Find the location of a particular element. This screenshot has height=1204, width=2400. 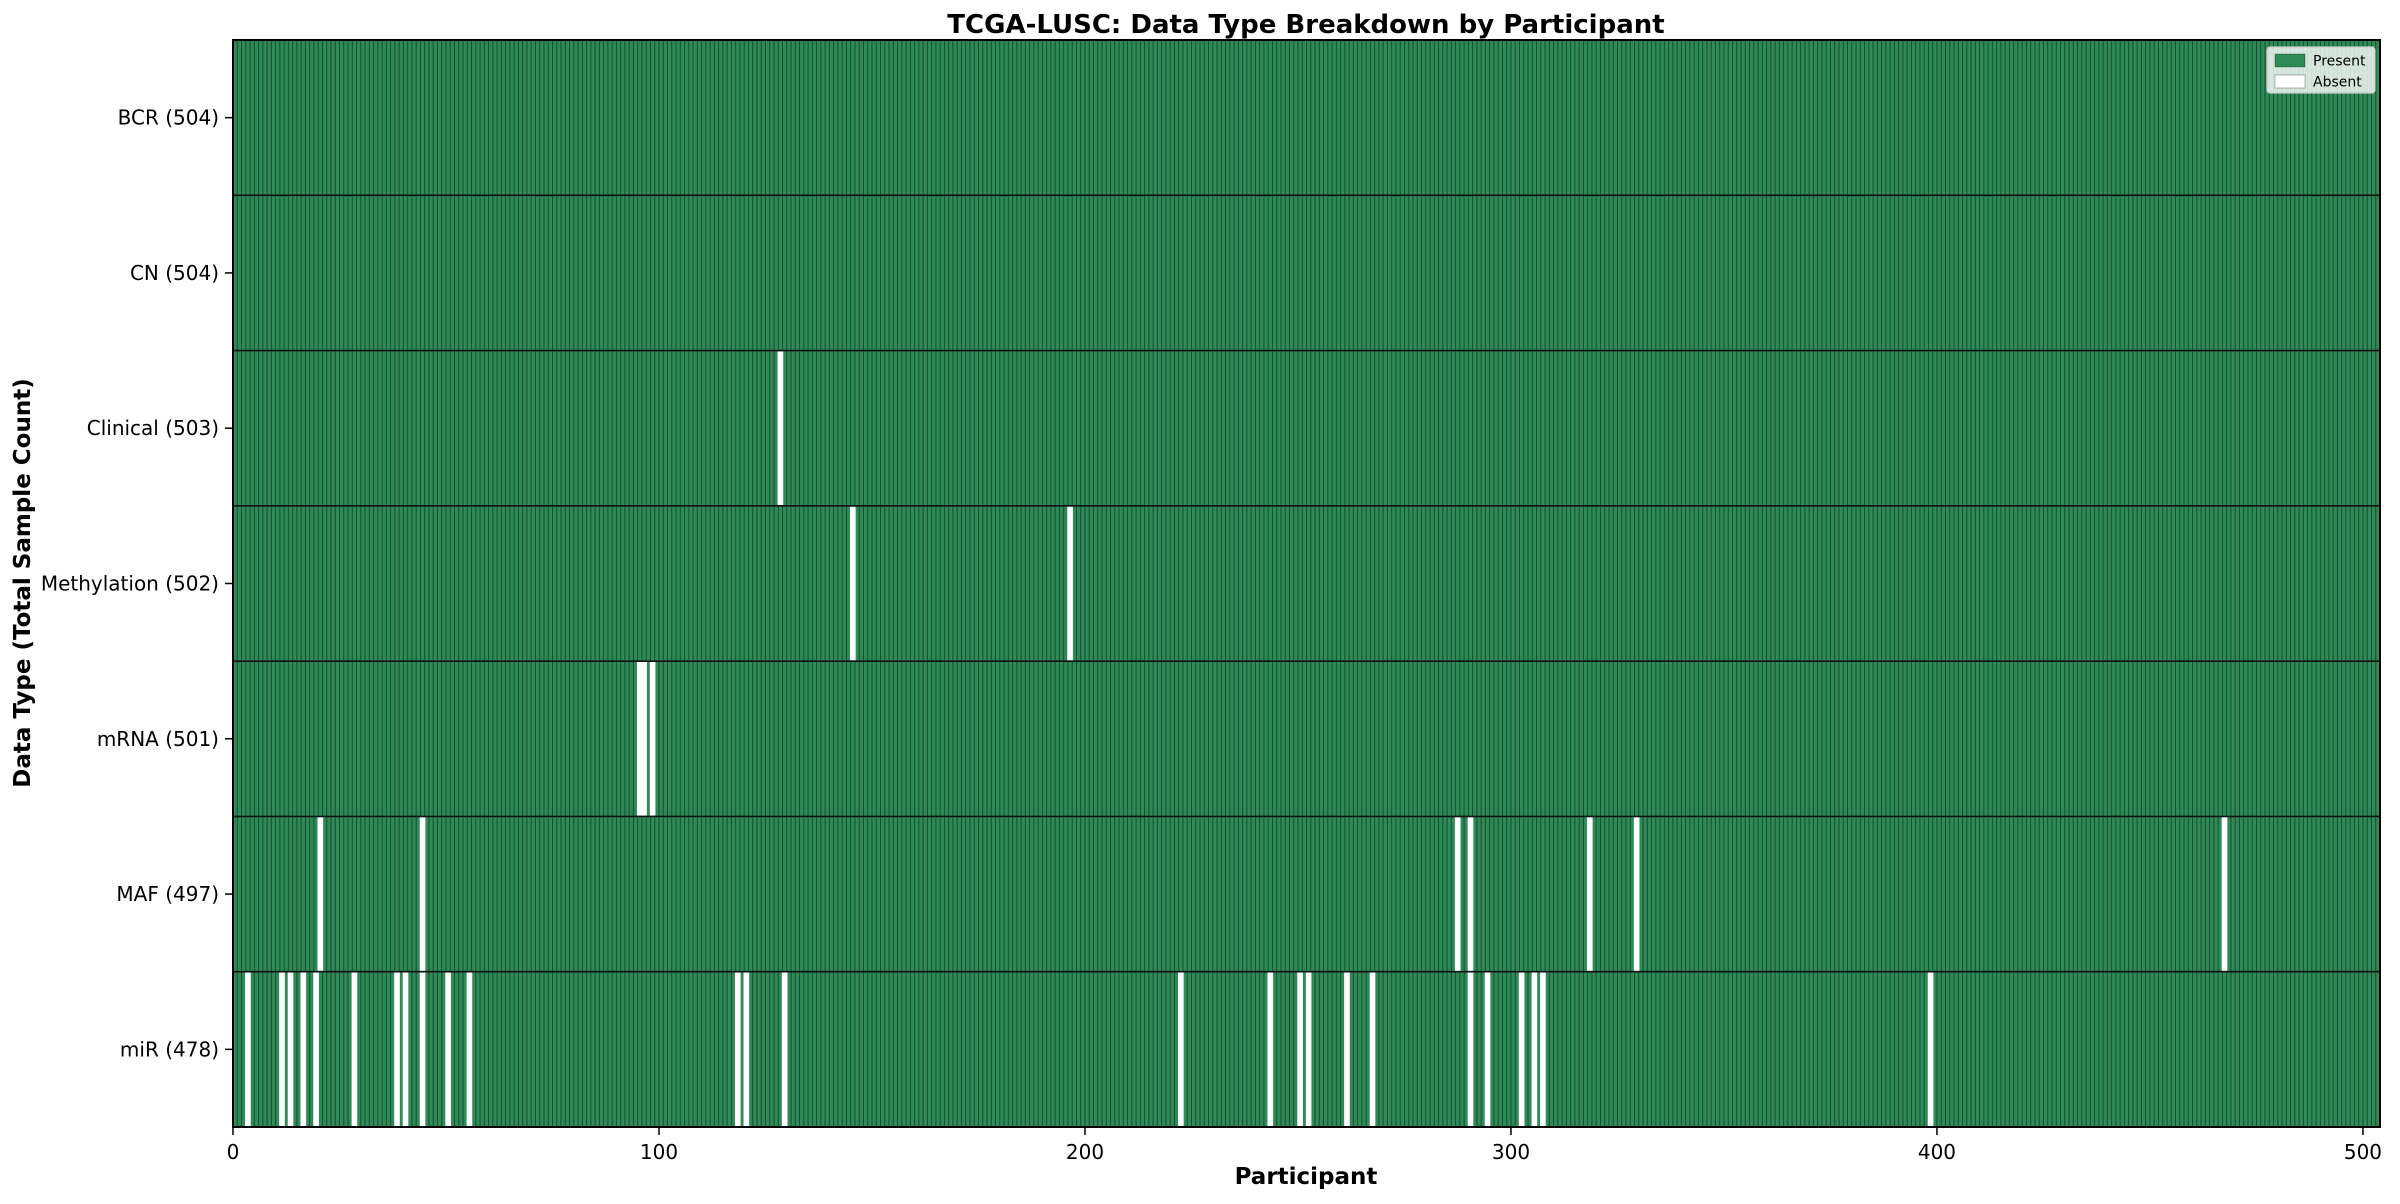

x-tick-label: 0 is located at coordinates (233, 1152).